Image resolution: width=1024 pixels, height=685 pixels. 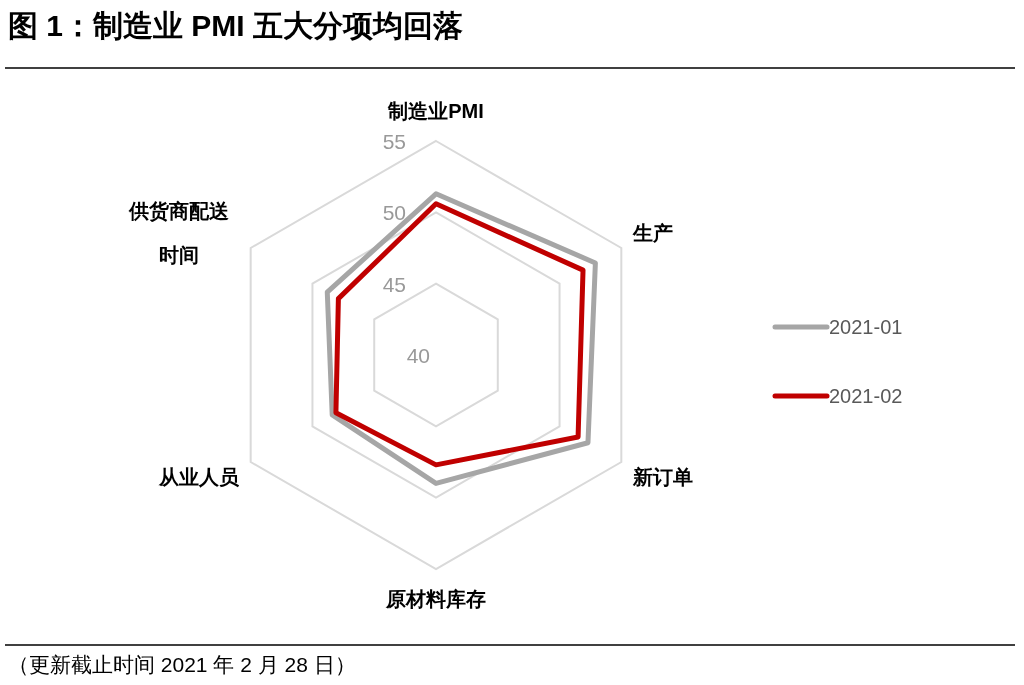 What do you see at coordinates (662, 477) in the screenshot?
I see `spoke-label: 新订单` at bounding box center [662, 477].